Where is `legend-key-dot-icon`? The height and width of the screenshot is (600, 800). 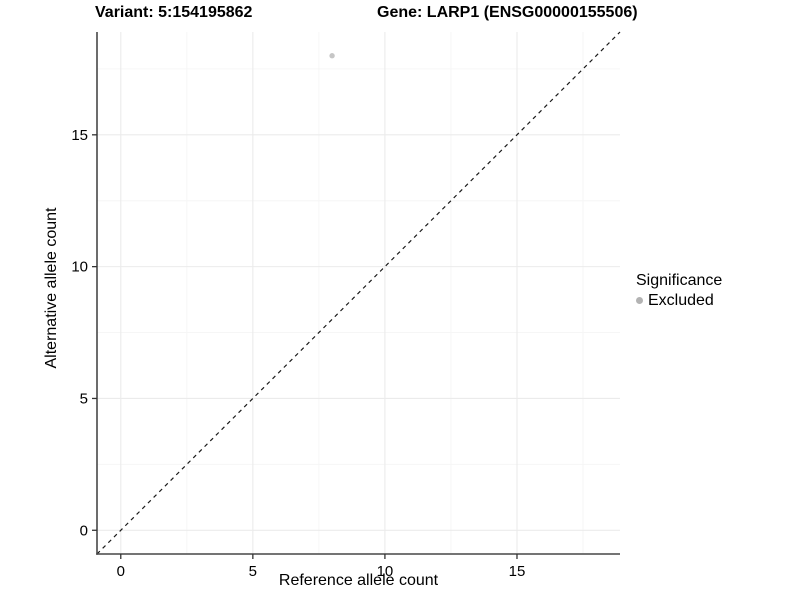 legend-key-dot-icon is located at coordinates (639, 300).